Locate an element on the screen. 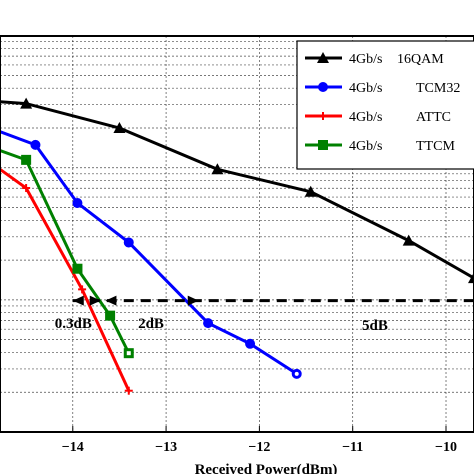 This screenshot has width=474, height=474. legend-label-1: 4Gb/s is located at coordinates (365, 88).